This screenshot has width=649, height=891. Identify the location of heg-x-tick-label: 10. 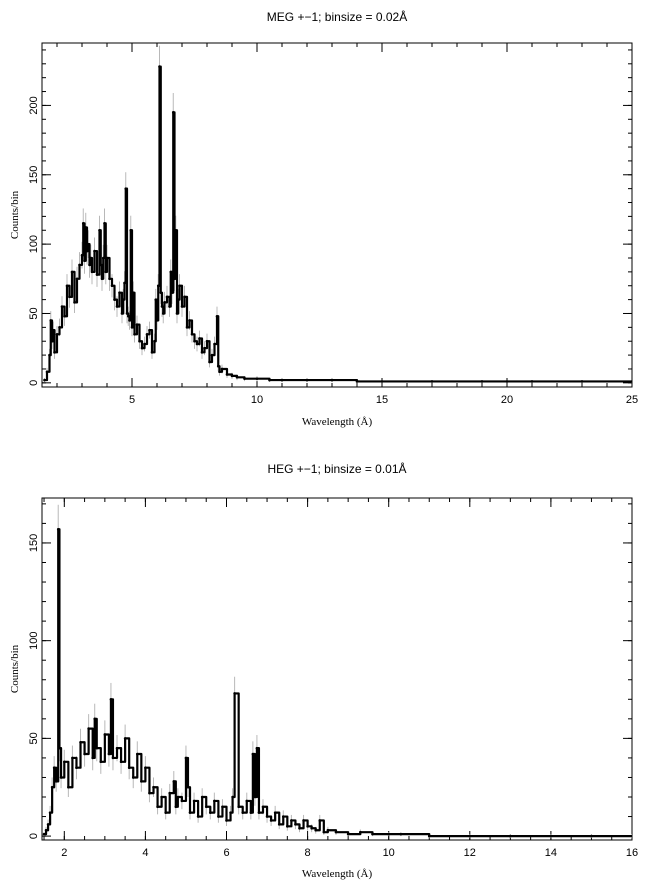
(389, 853).